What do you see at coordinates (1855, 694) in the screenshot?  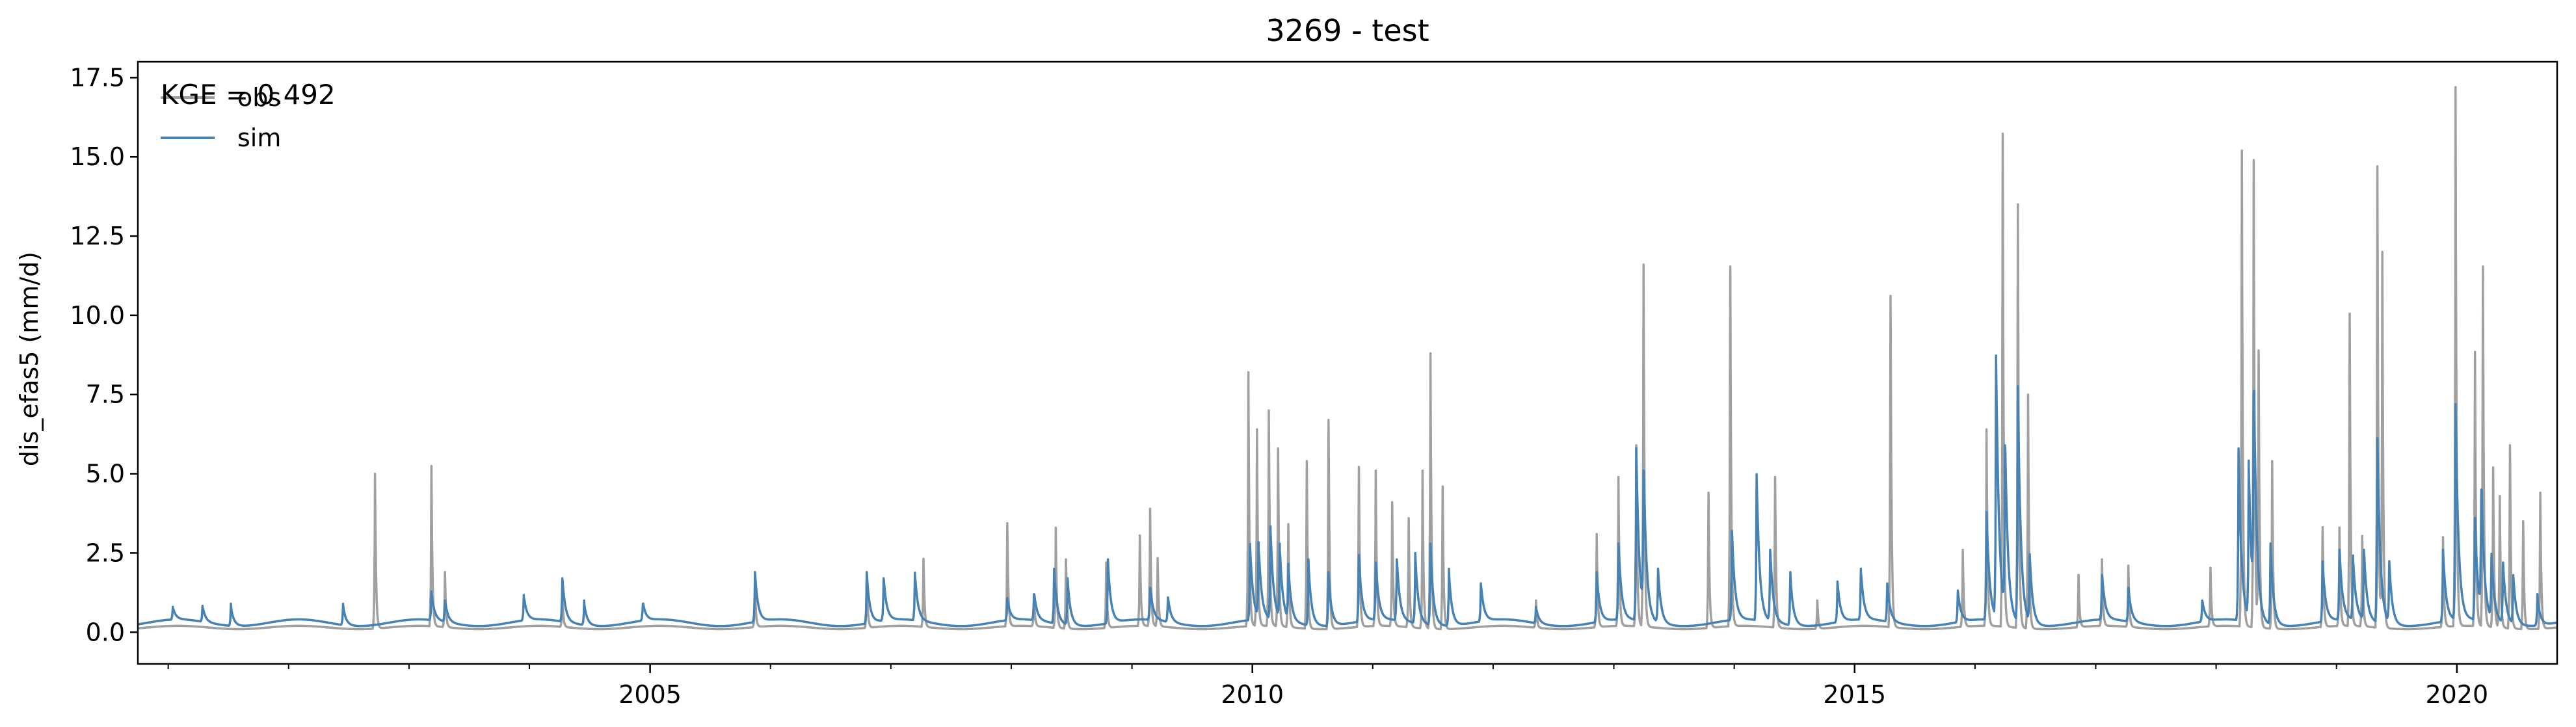 I see `x-tick-label: 2015` at bounding box center [1855, 694].